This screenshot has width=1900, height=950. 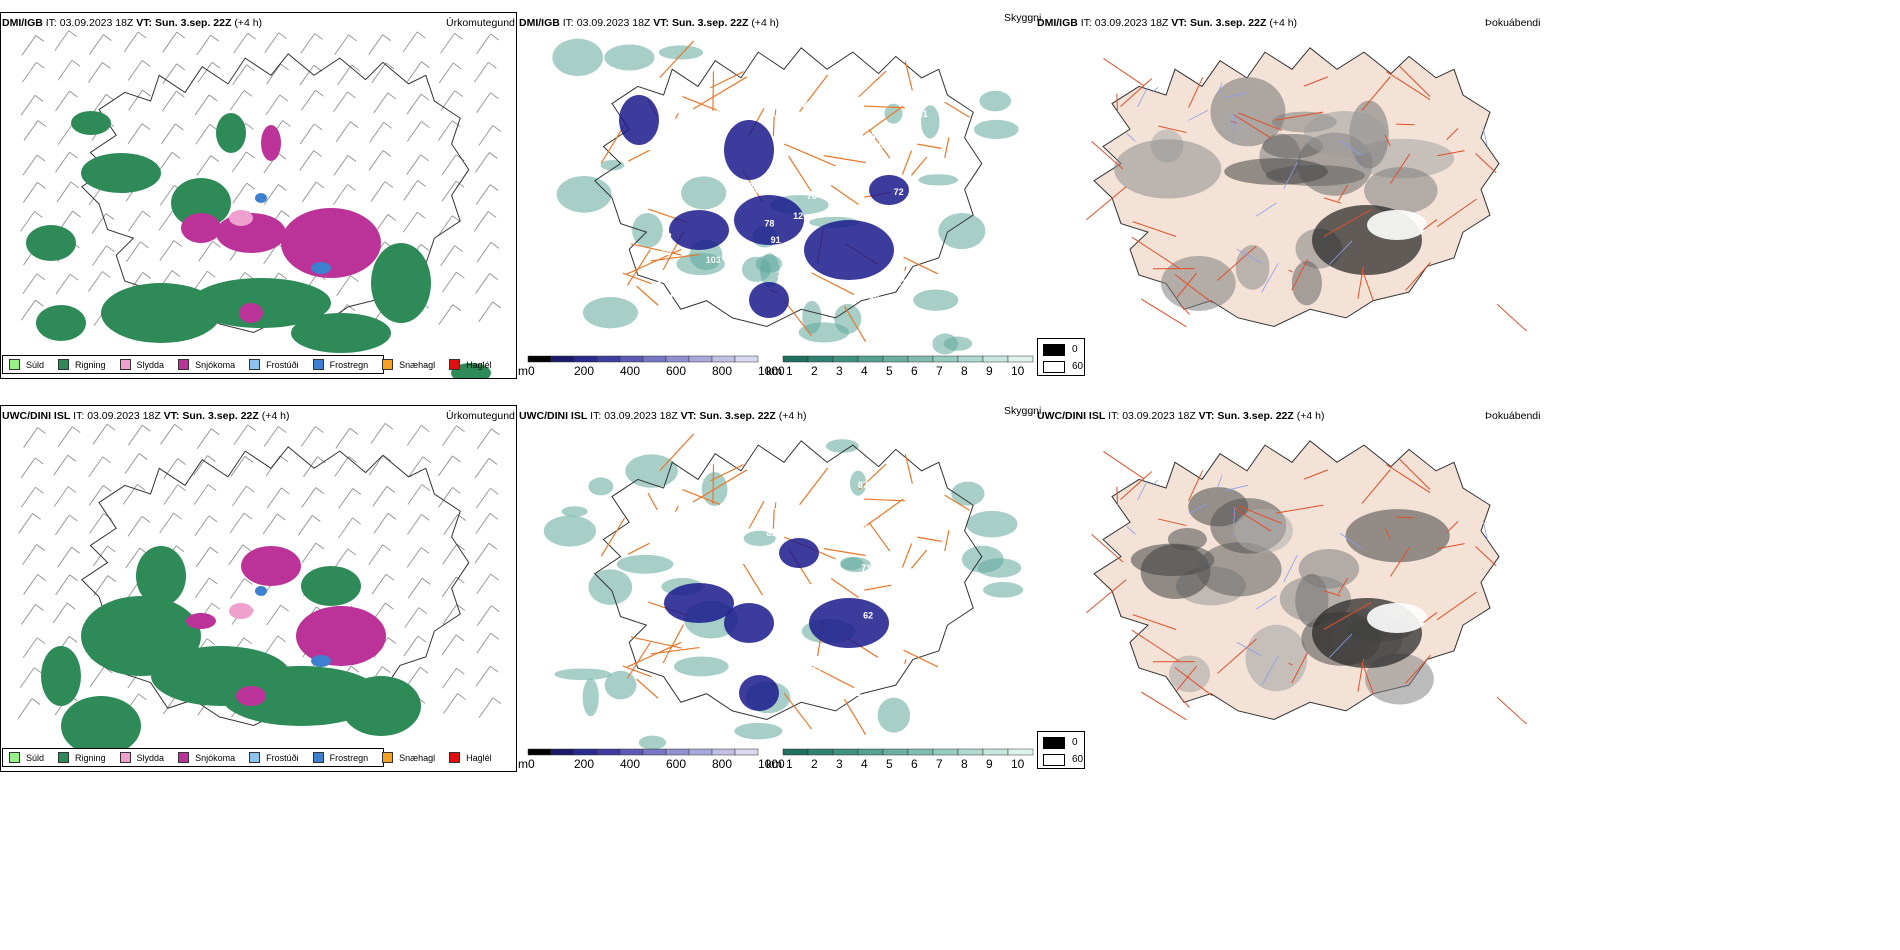 What do you see at coordinates (699, 603) in the screenshot?
I see `cloud-base-area` at bounding box center [699, 603].